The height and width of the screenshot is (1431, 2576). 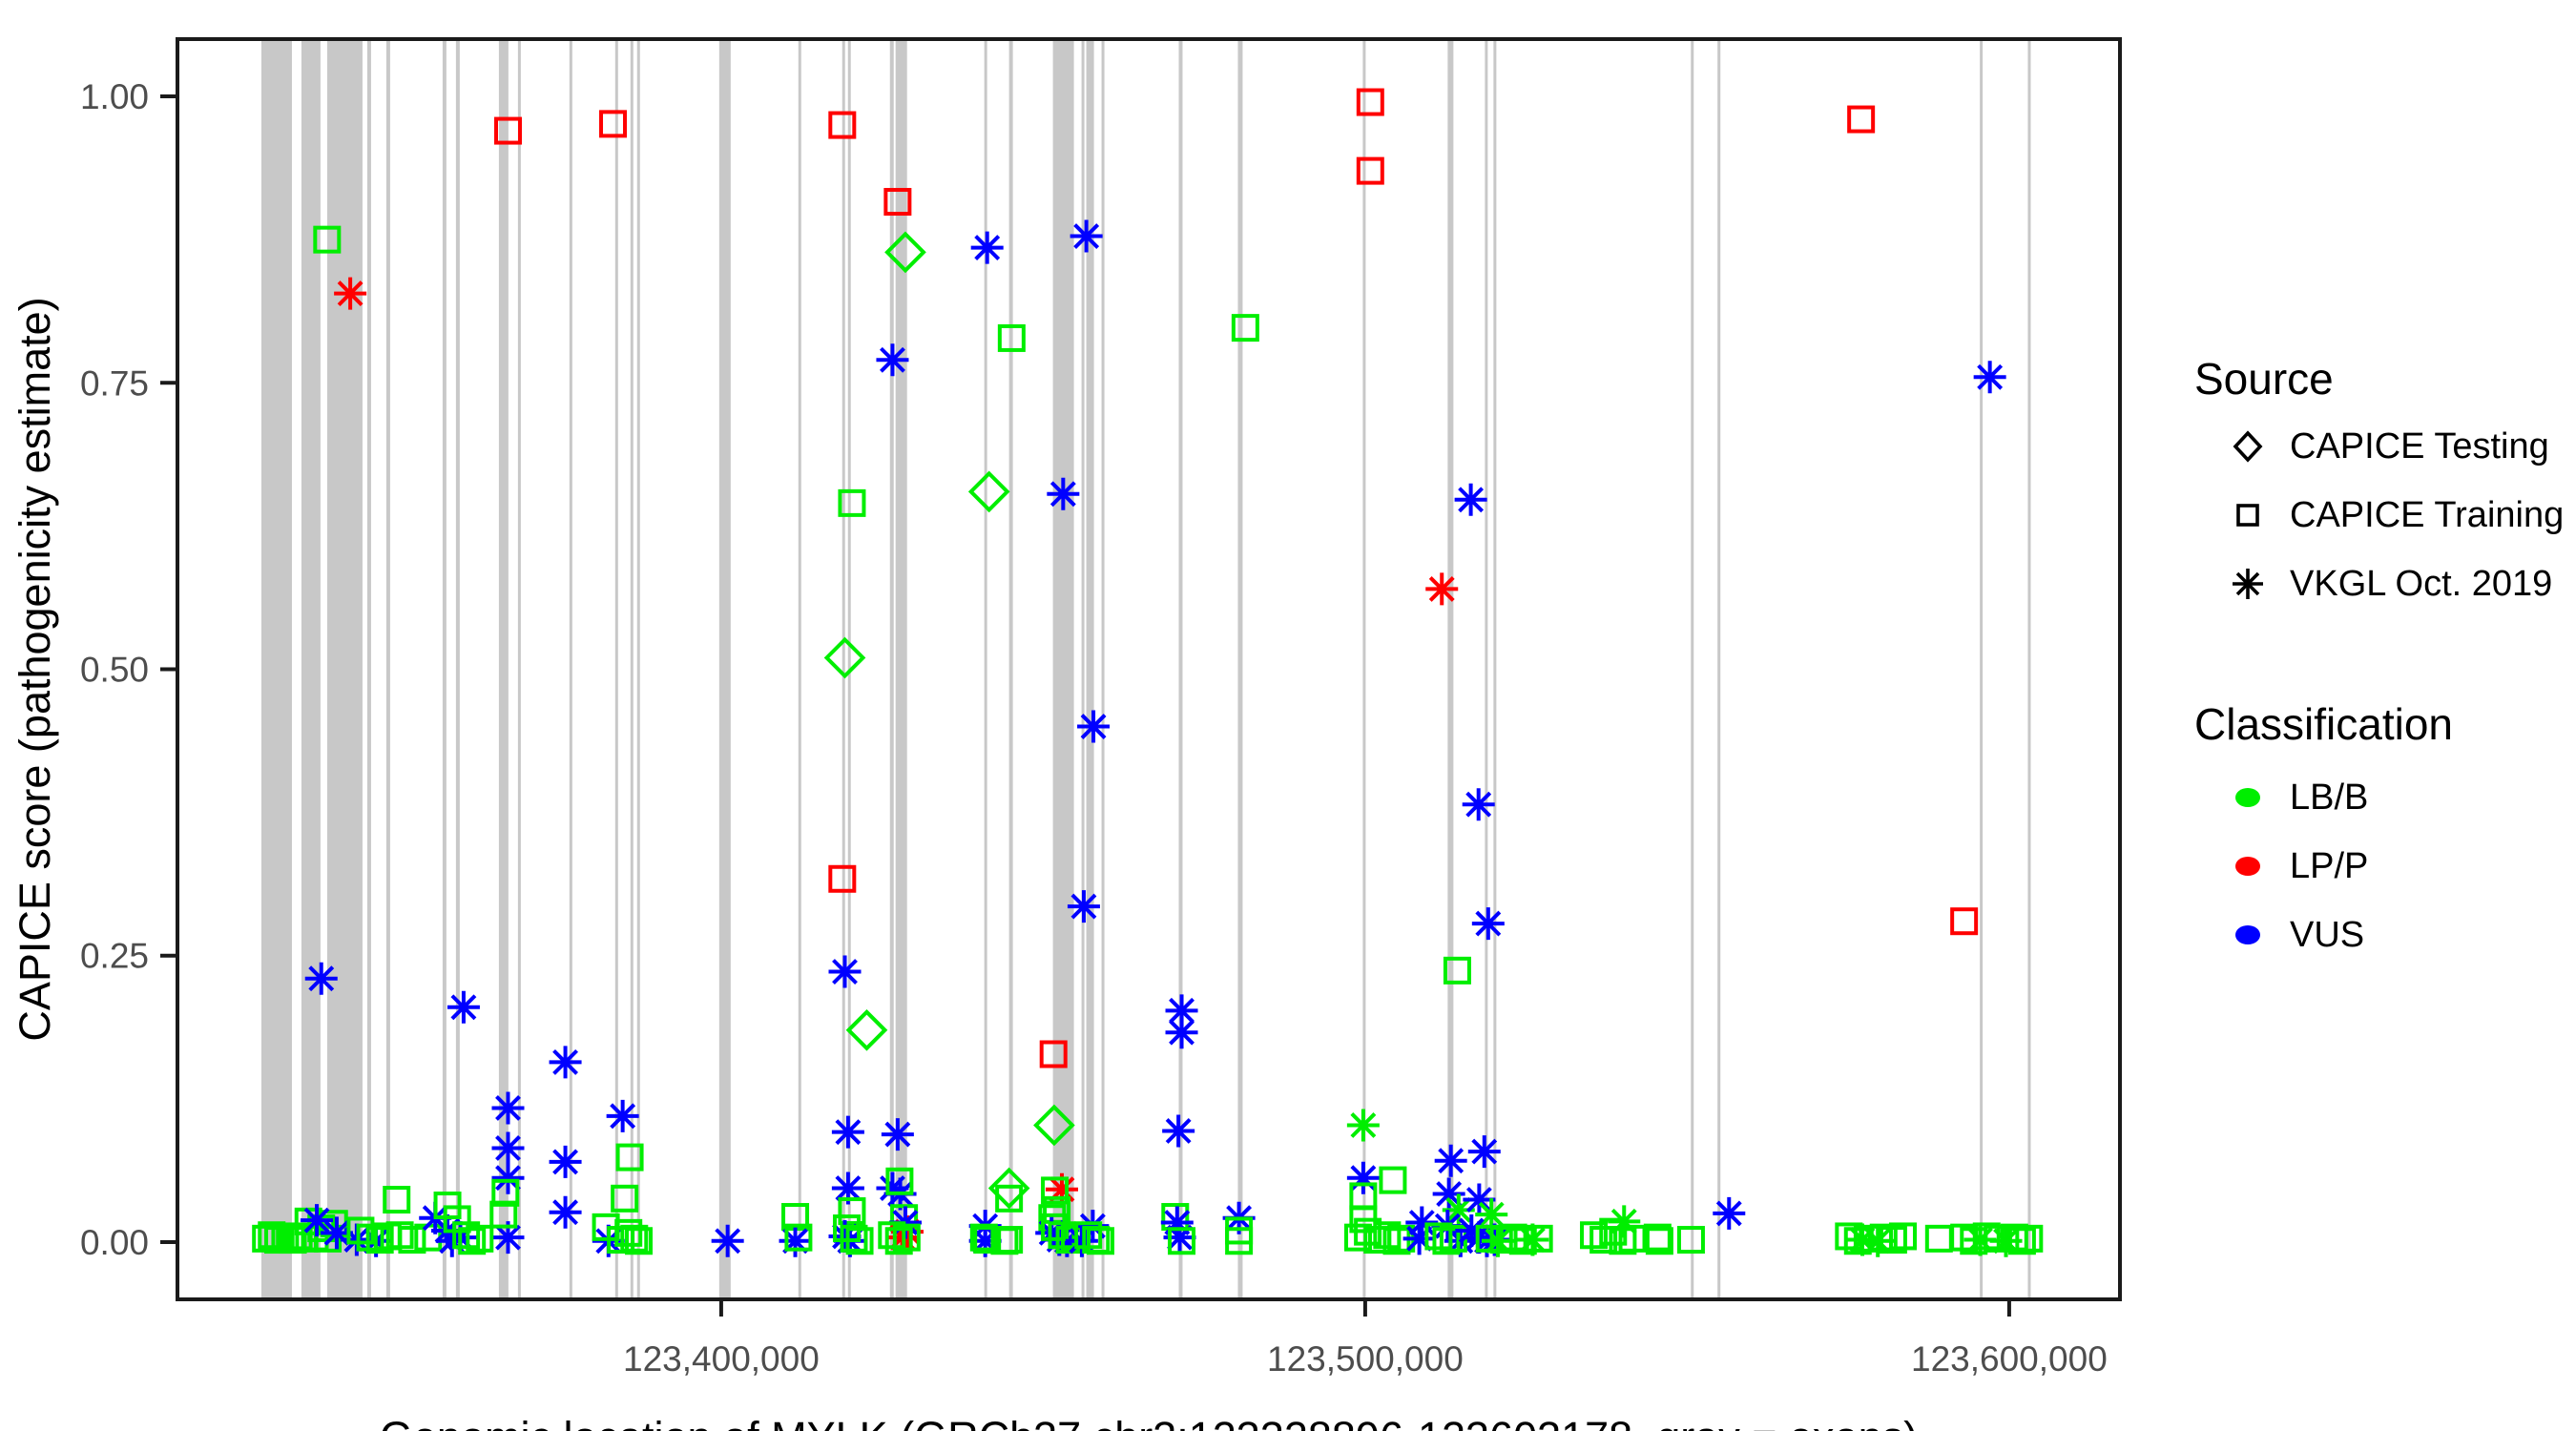 What do you see at coordinates (2327, 935) in the screenshot?
I see `legend-label-vus: VUS` at bounding box center [2327, 935].